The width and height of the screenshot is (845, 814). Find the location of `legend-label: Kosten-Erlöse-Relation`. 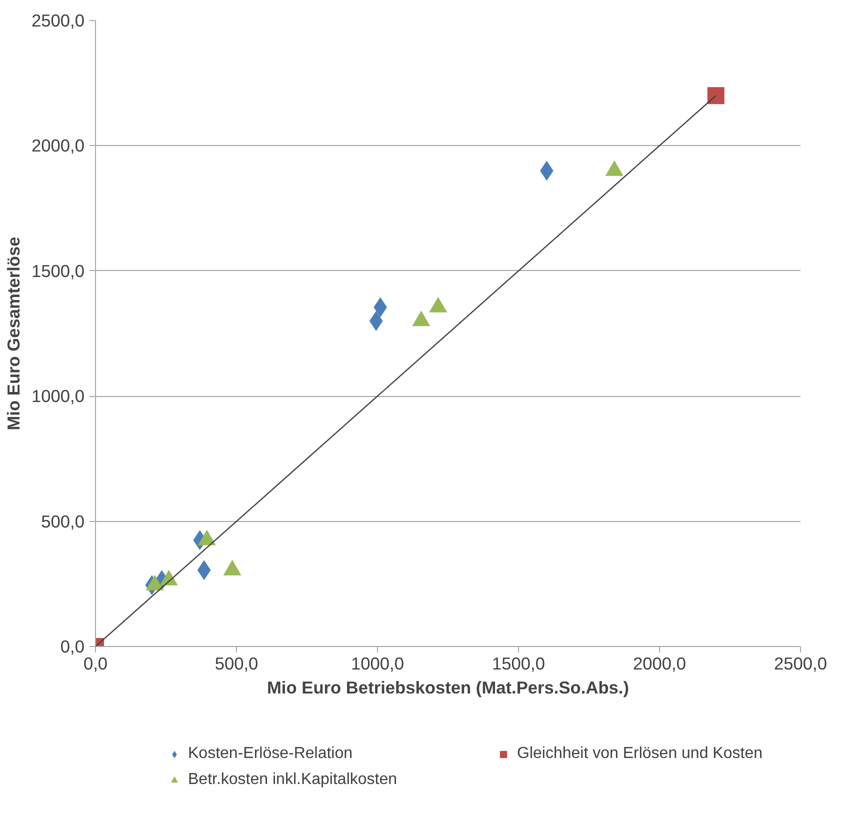

legend-label: Kosten-Erlöse-Relation is located at coordinates (271, 754).